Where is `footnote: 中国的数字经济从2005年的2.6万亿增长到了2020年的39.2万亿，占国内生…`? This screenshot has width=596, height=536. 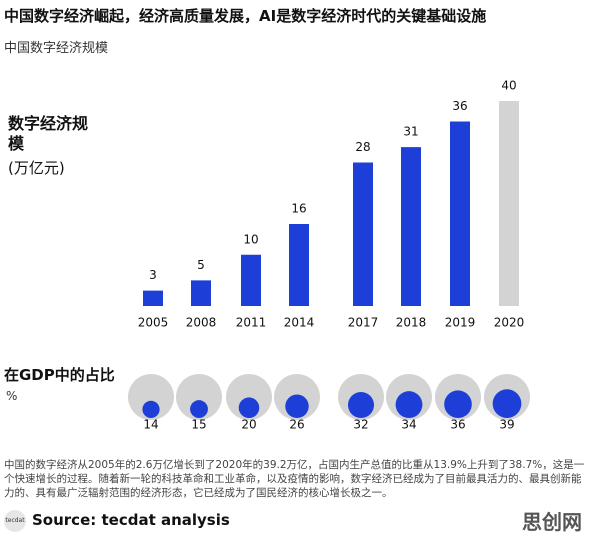 footnote: 中国的数字经济从2005年的2.6万亿增长到了2020年的39.2万亿，占国内生… is located at coordinates (294, 479).